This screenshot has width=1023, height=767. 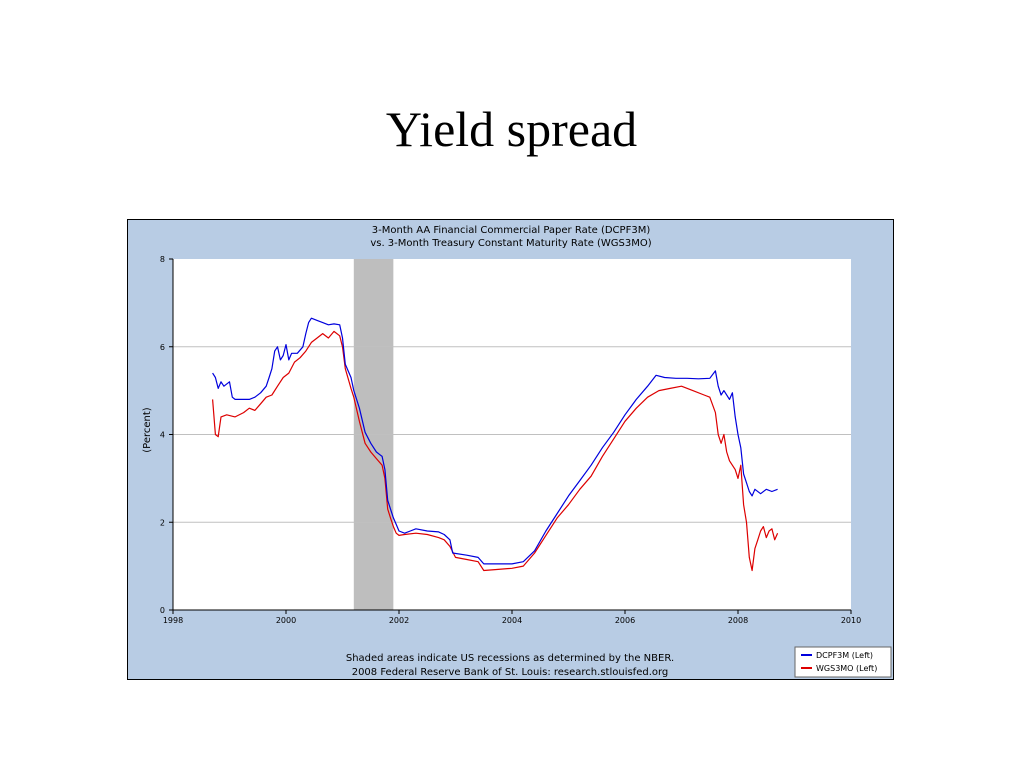 What do you see at coordinates (147, 430) in the screenshot?
I see `y-axis-label: (Percent)` at bounding box center [147, 430].